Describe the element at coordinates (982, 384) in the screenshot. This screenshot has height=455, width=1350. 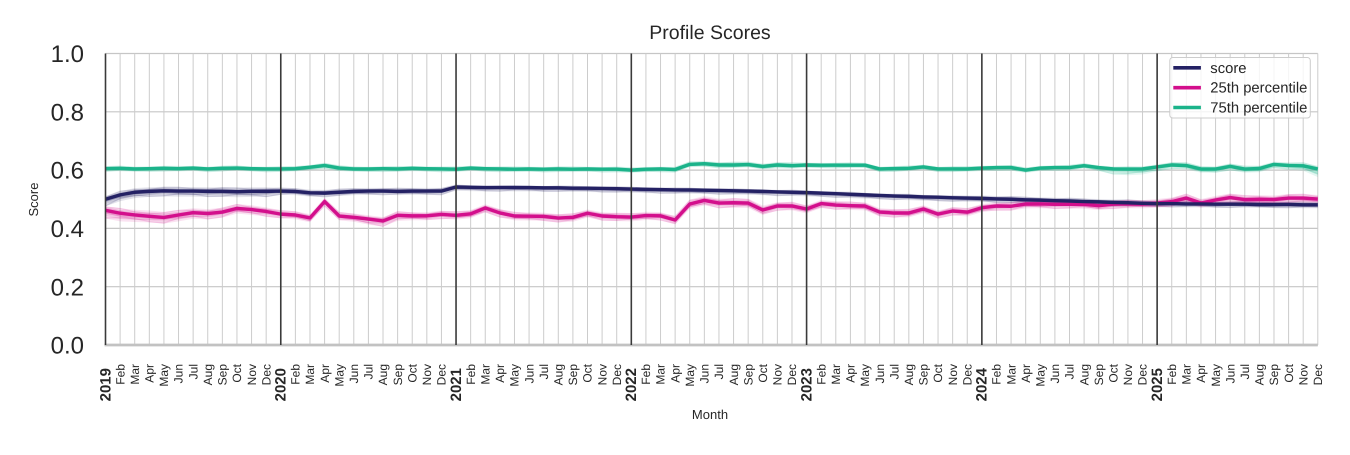
I see `svg-text: 2024` at that location.